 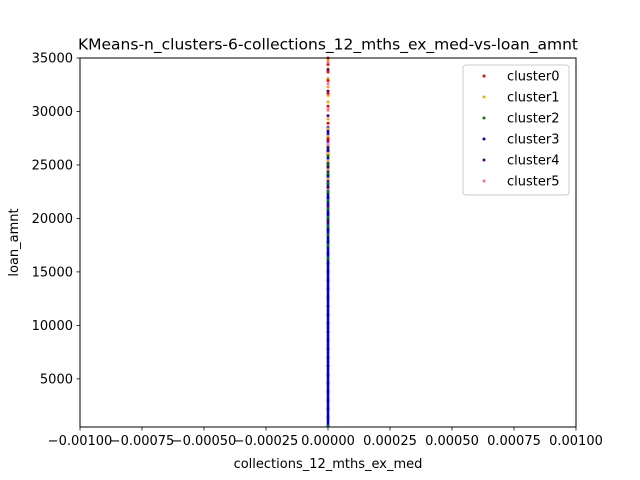 What do you see at coordinates (484, 118) in the screenshot?
I see `cluster2-legend-marker` at bounding box center [484, 118].